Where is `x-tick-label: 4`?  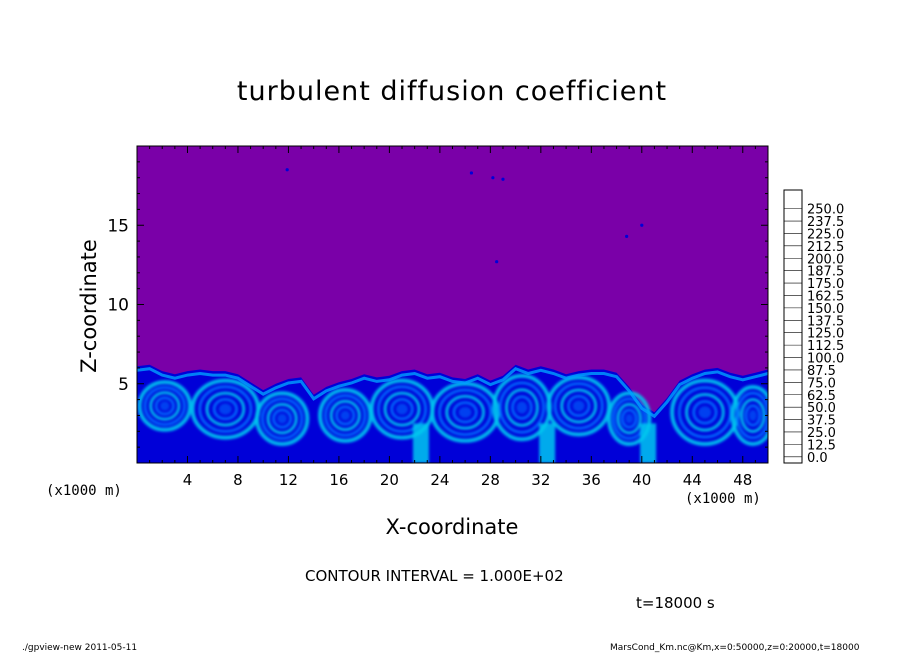
x-tick-label: 4 is located at coordinates (188, 480).